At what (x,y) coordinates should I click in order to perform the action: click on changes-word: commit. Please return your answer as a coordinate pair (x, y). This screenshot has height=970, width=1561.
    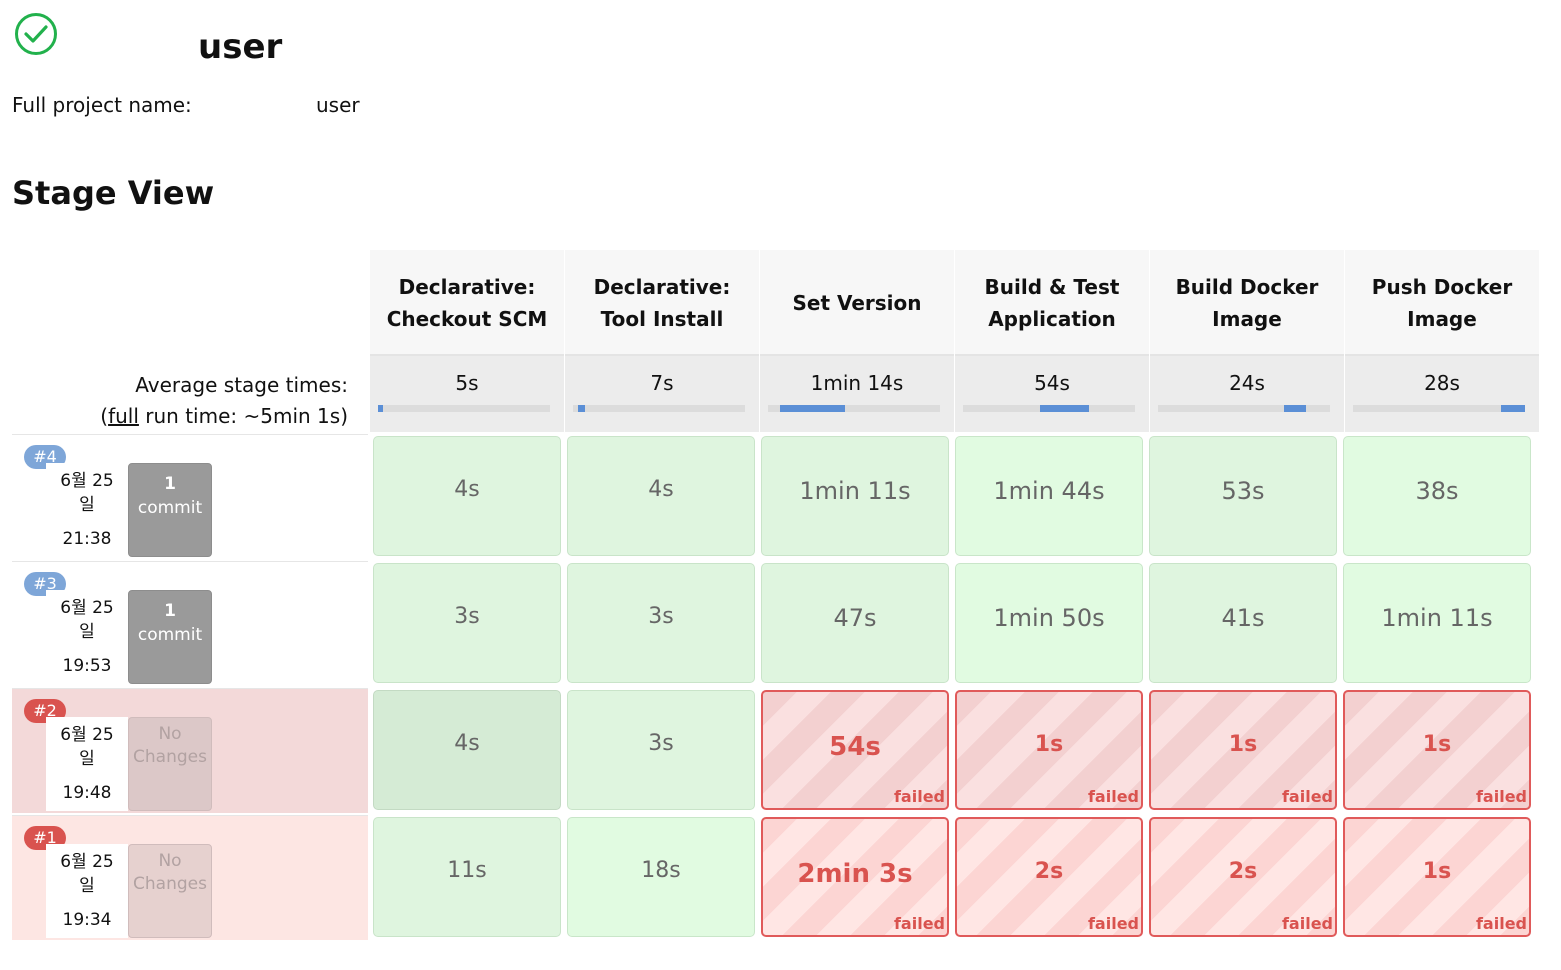
    Looking at the image, I should click on (170, 635).